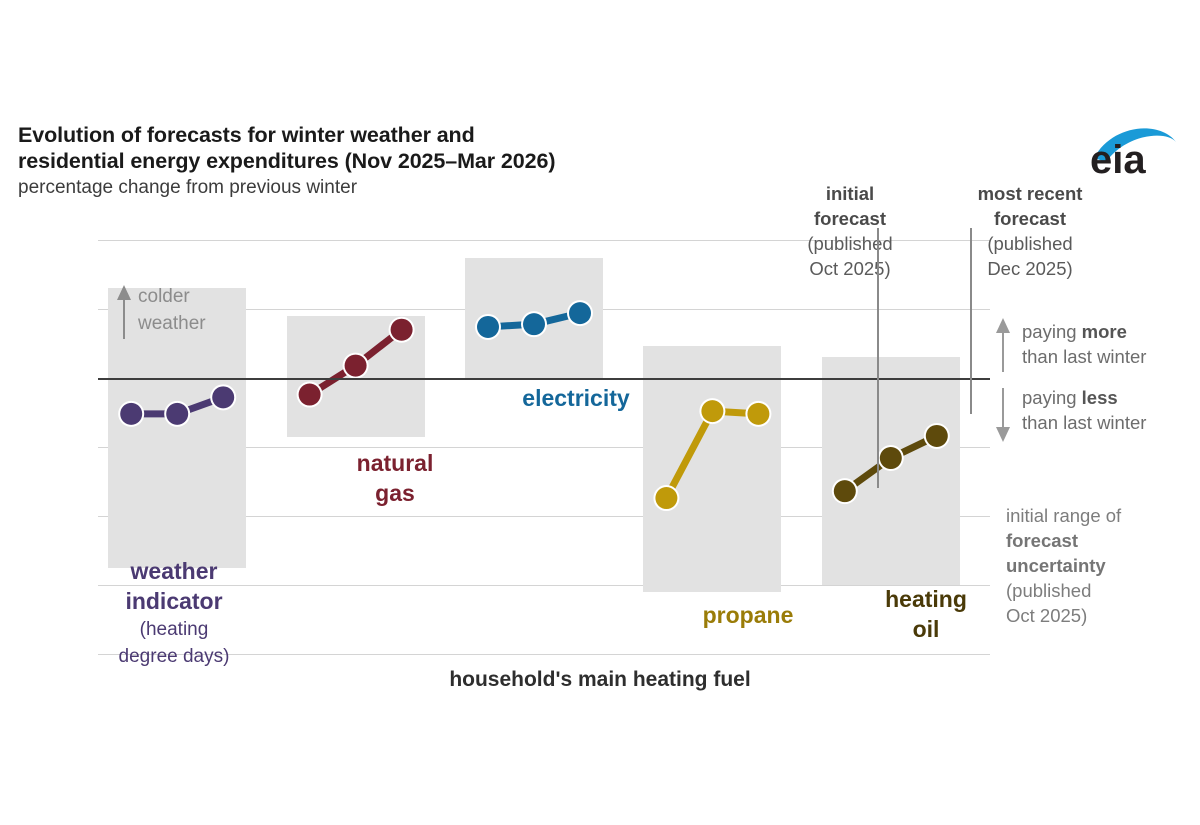 The image size is (1200, 825). I want to click on paying-less-bold: less, so click(1099, 397).